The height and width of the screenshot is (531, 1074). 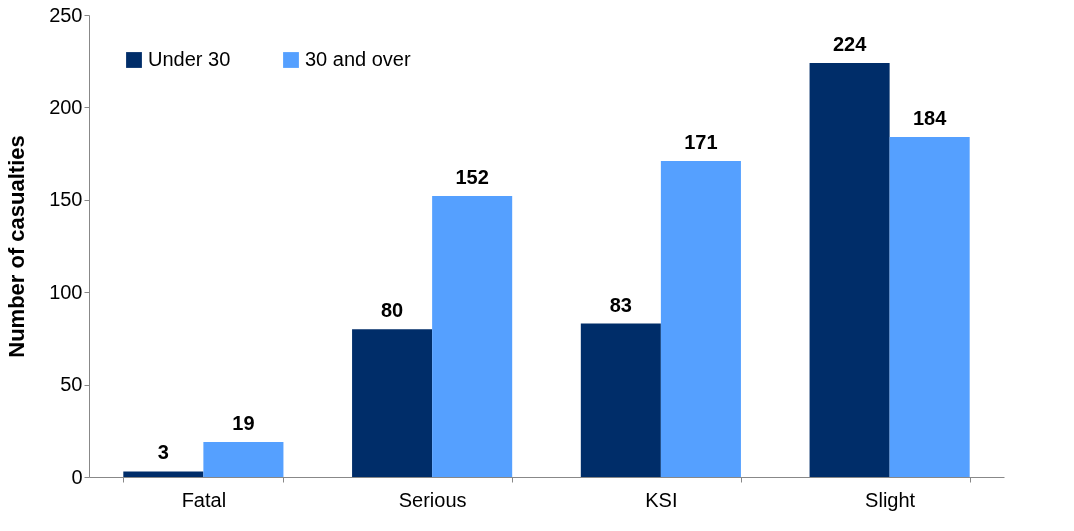 What do you see at coordinates (392, 310) in the screenshot?
I see `data-label: 80` at bounding box center [392, 310].